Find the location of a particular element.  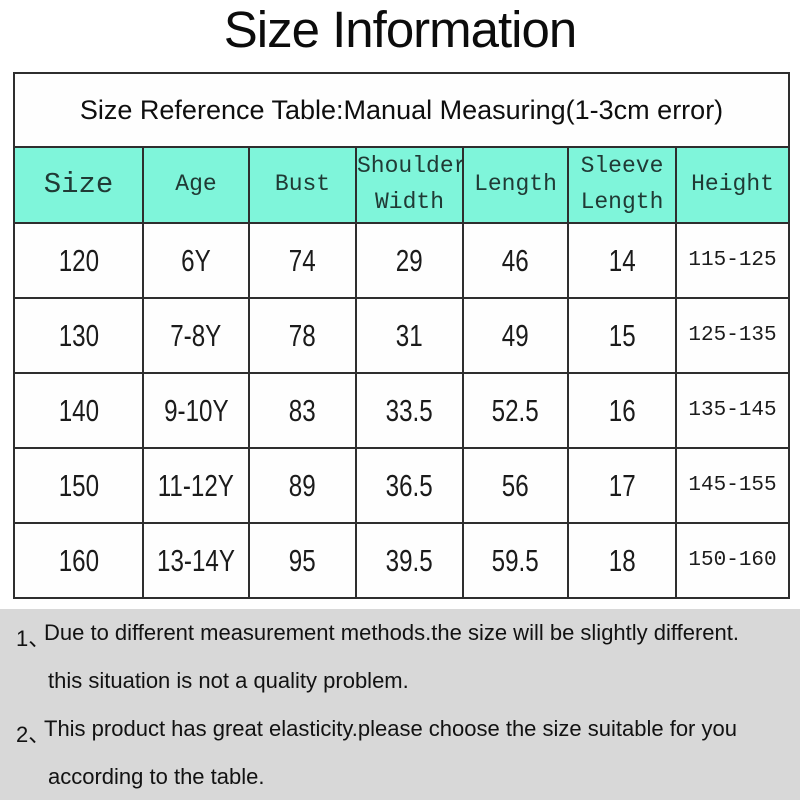

cell-size: 150 is located at coordinates (78, 485).